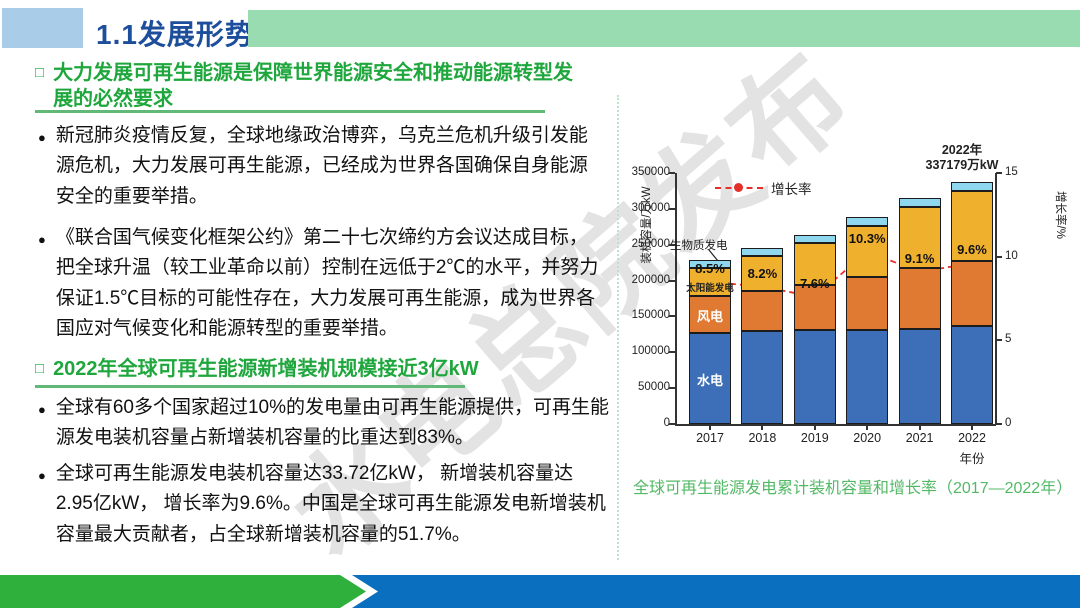 Image resolution: width=1080 pixels, height=608 pixels. What do you see at coordinates (739, 188) in the screenshot?
I see `growth-line-legend-icon` at bounding box center [739, 188].